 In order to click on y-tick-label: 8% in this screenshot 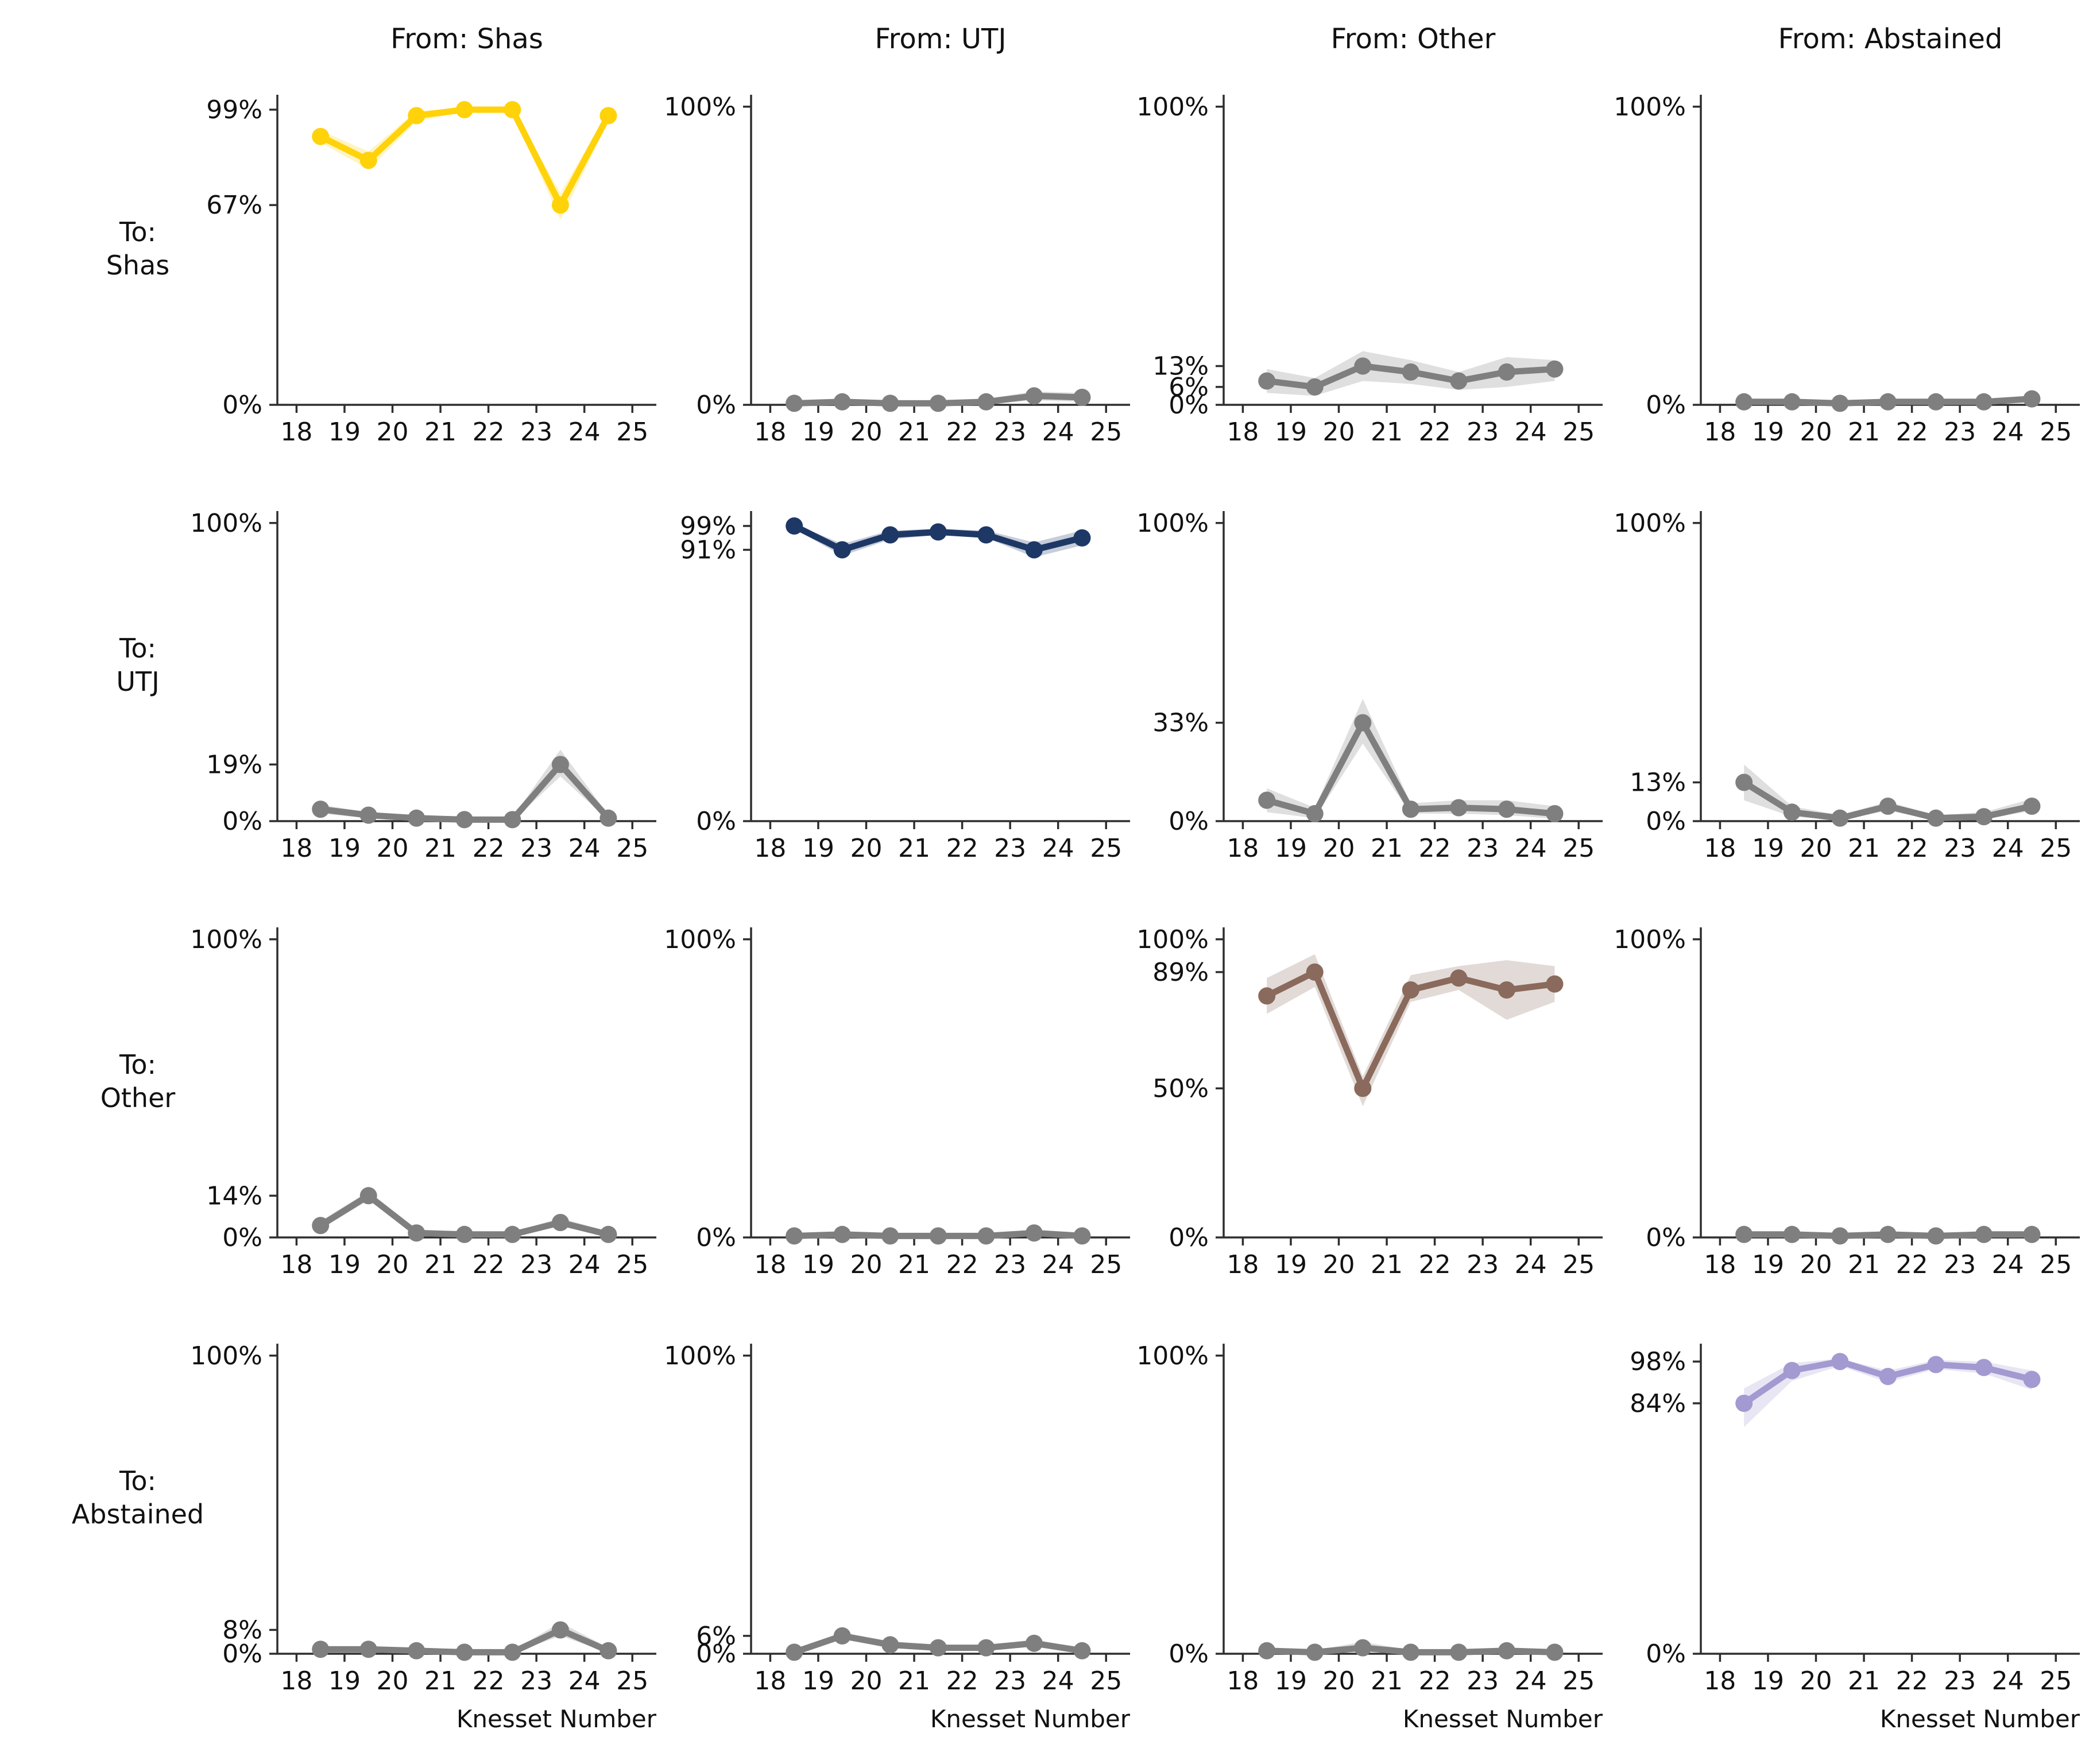, I will do `click(242, 1630)`.